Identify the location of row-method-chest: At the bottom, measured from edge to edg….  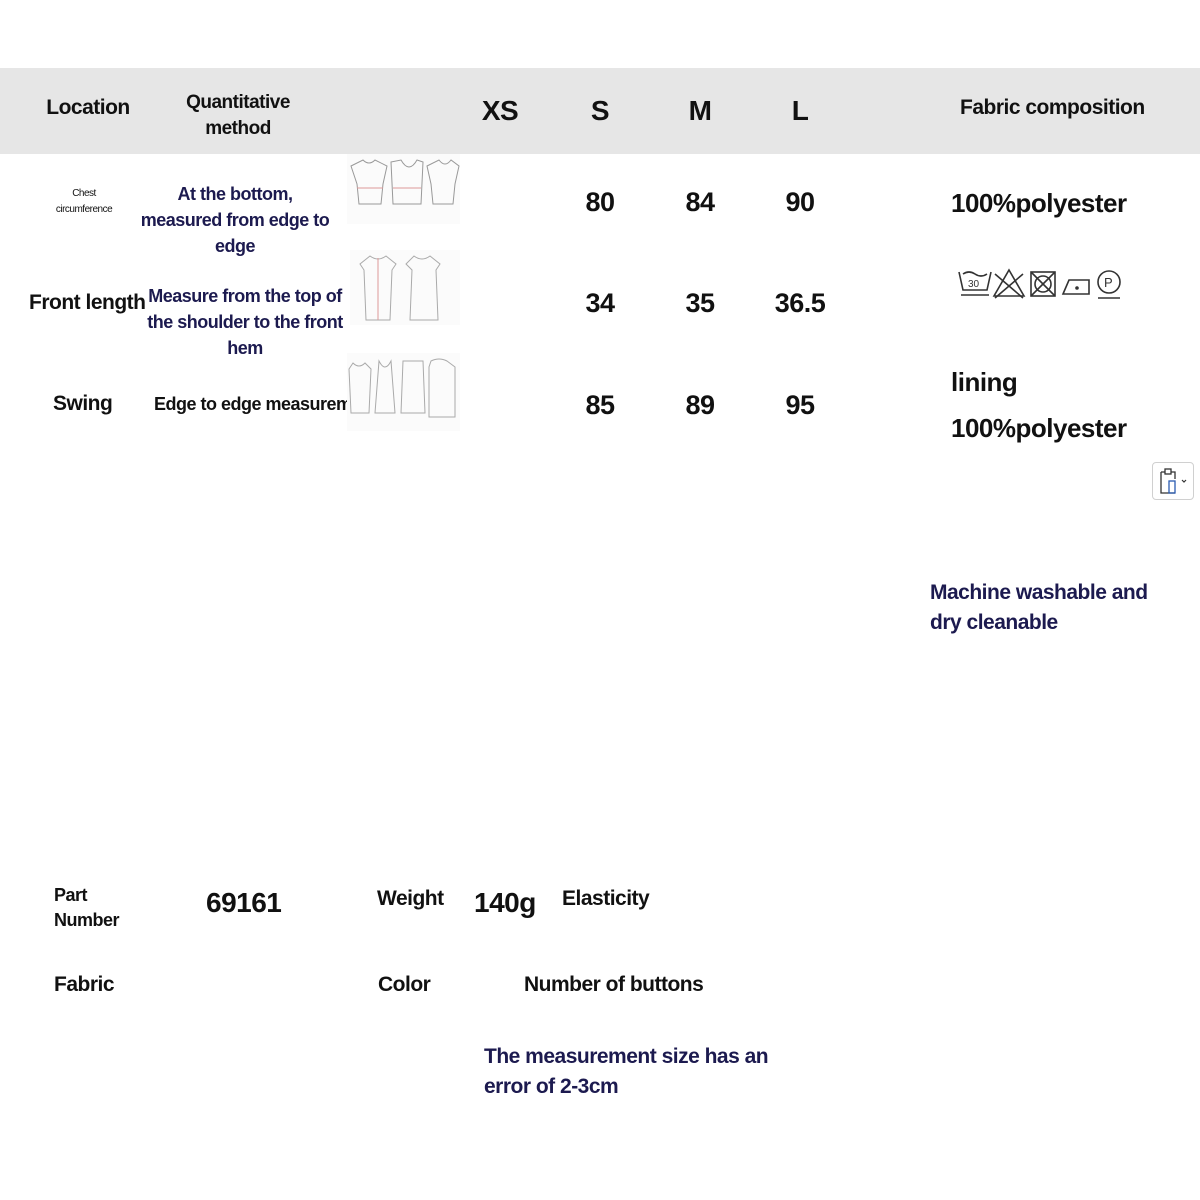
(235, 220).